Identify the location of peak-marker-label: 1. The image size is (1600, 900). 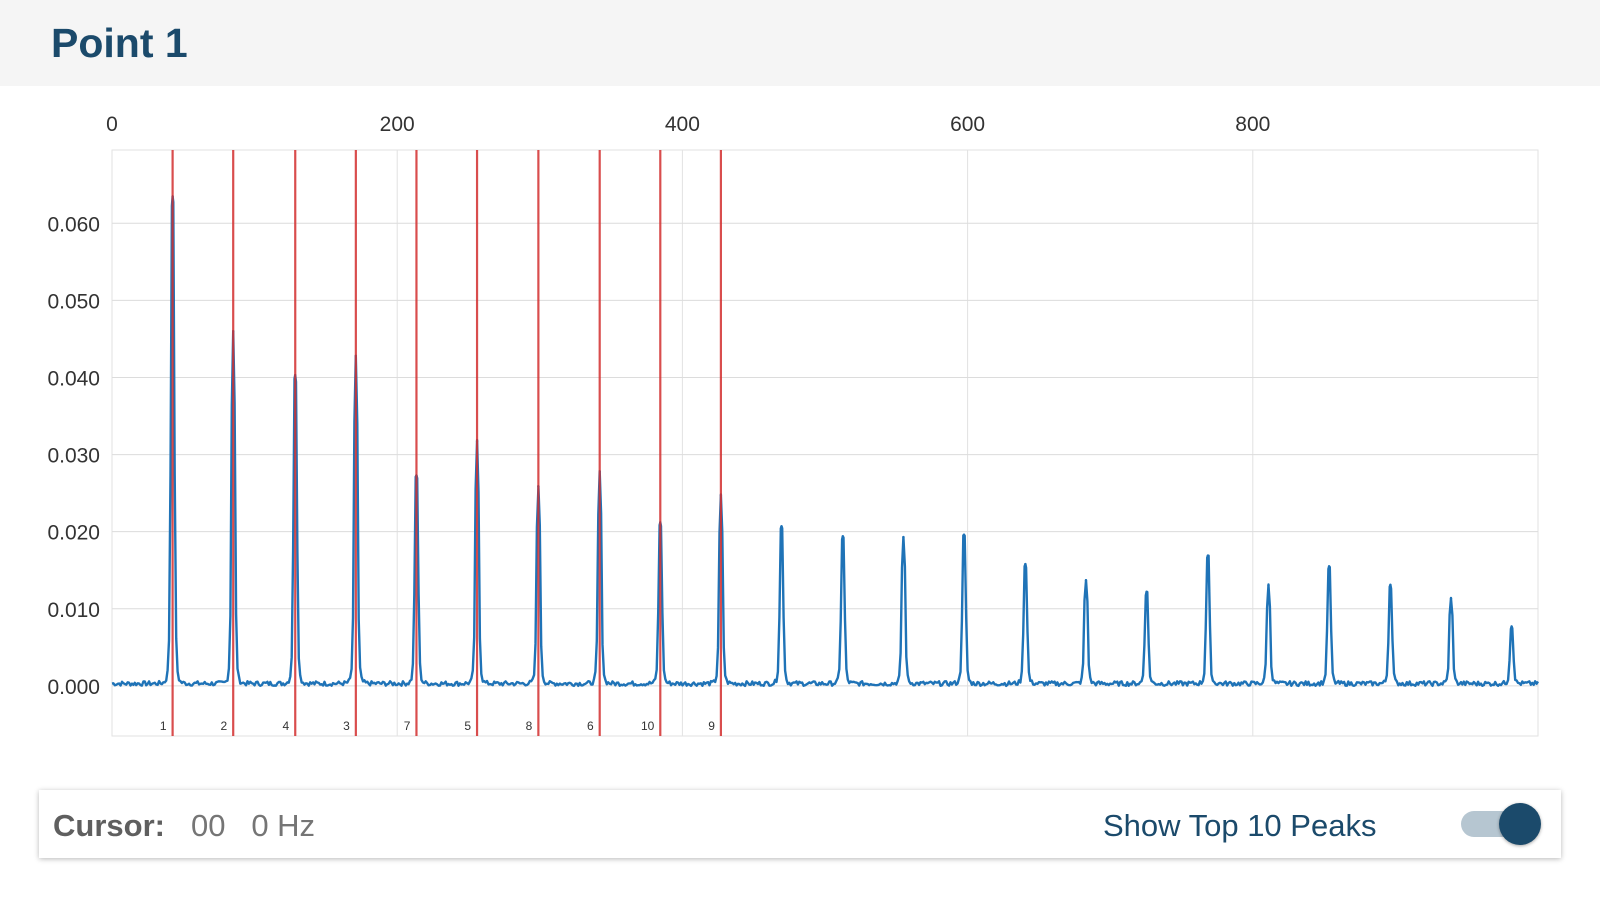
(163, 726).